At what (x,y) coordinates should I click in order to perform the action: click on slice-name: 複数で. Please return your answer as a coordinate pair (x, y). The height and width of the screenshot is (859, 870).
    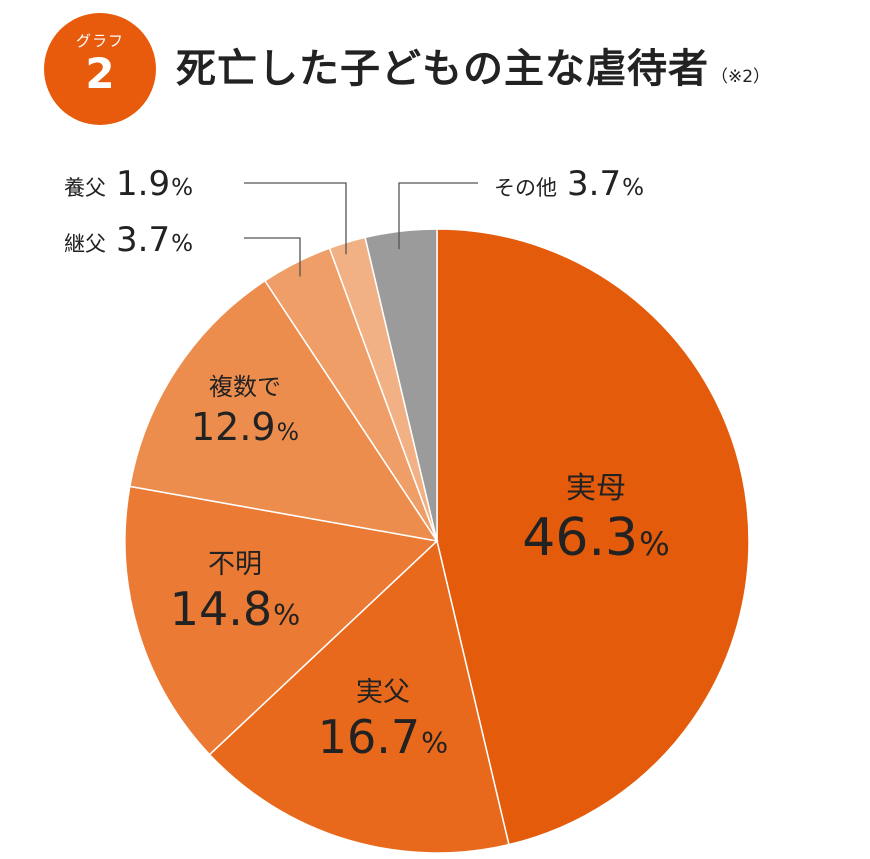
    Looking at the image, I should click on (245, 387).